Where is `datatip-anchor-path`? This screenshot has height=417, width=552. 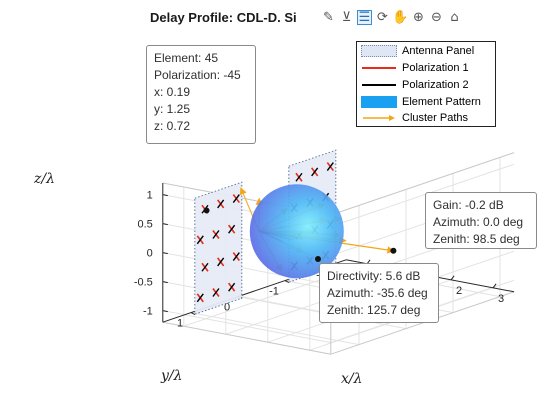 datatip-anchor-path is located at coordinates (393, 250).